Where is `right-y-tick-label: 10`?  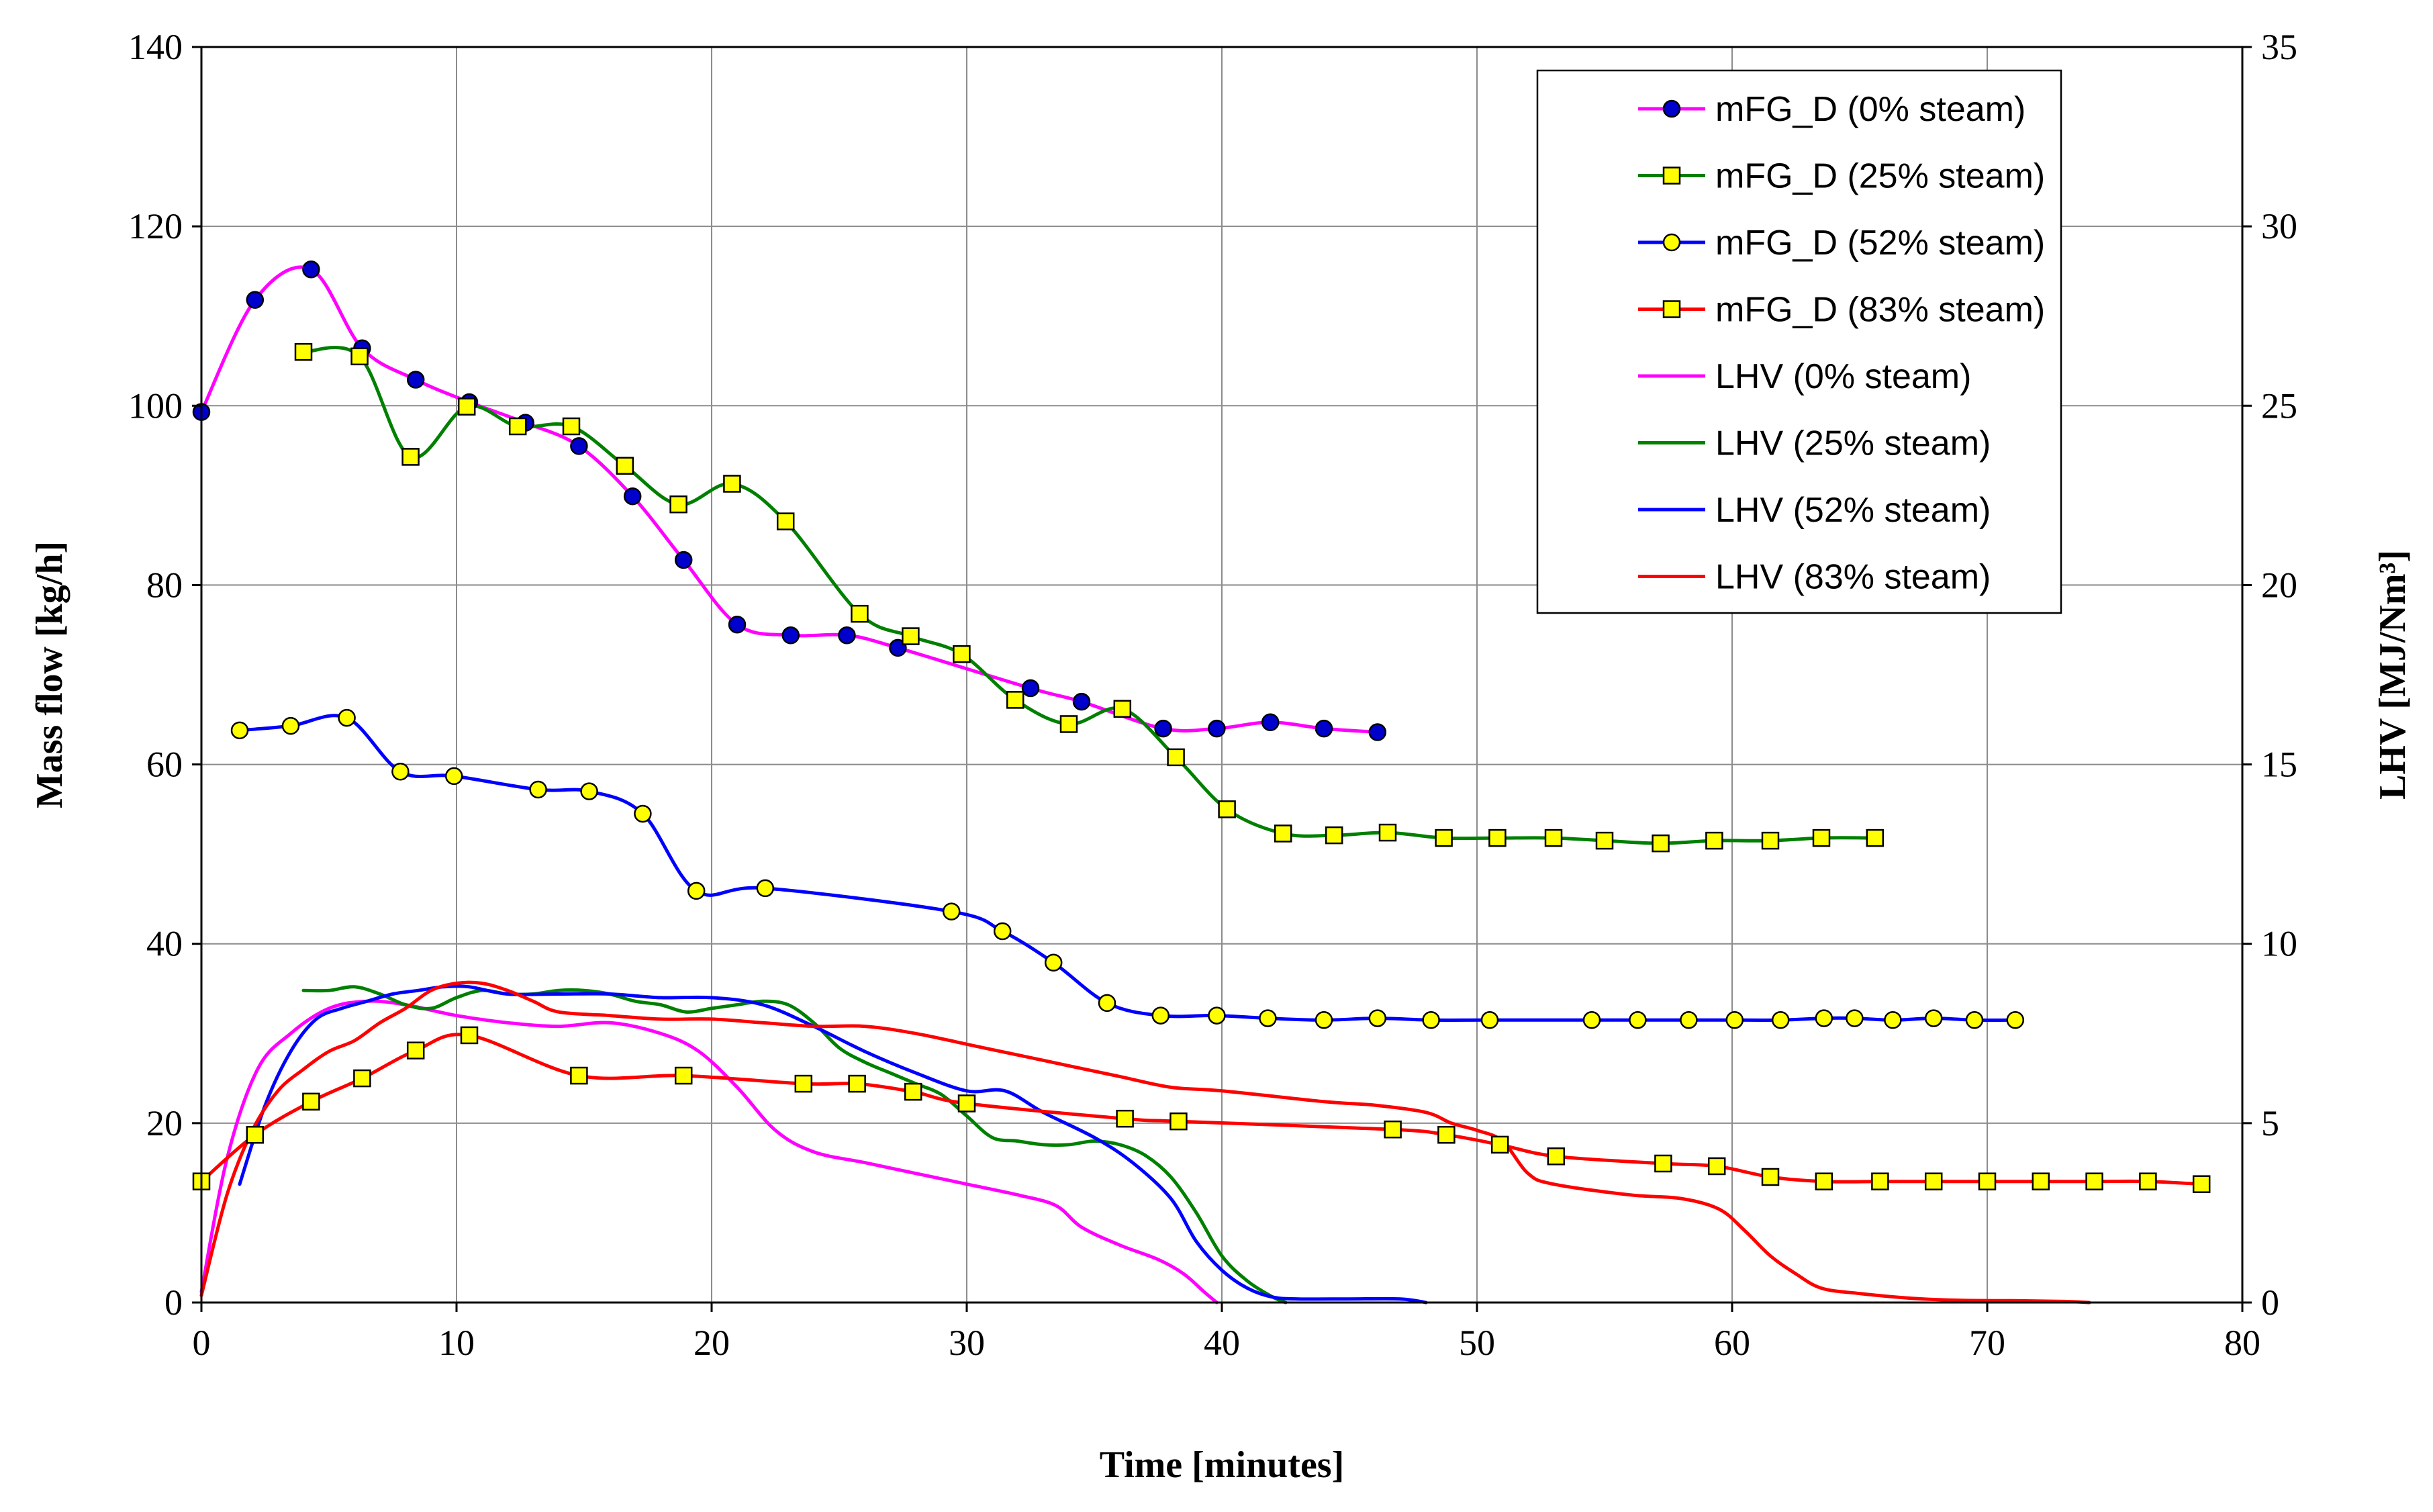
right-y-tick-label: 10 is located at coordinates (2279, 944).